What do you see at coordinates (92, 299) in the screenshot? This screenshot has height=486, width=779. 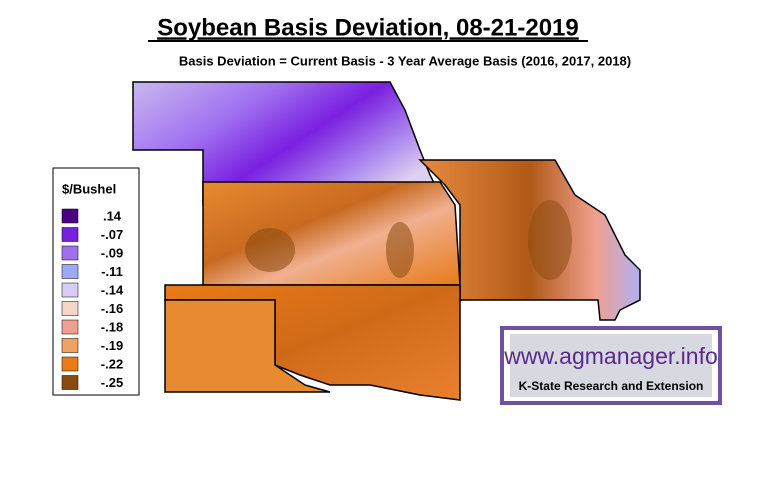 I see `legend-entries: .14 -.07 -.09 -.11 -.14 -.16 -.18 -.19 -.22 -.25` at bounding box center [92, 299].